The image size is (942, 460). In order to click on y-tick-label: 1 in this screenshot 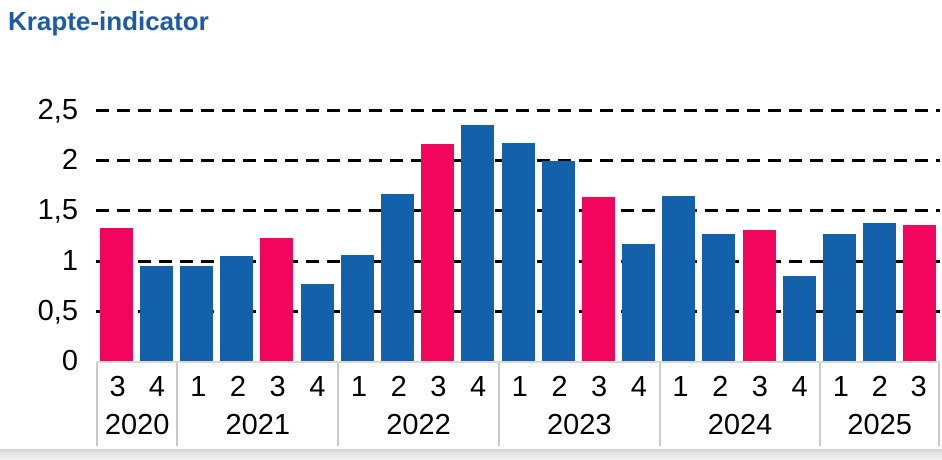, I will do `click(69, 260)`.